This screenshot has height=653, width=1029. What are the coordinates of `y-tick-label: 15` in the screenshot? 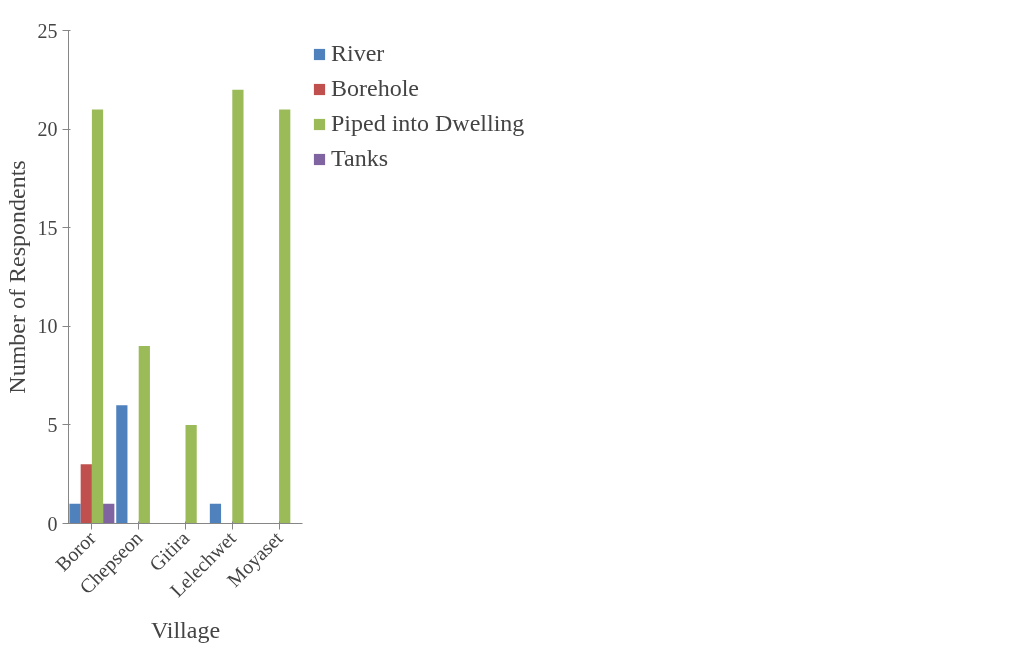 It's located at (47, 227).